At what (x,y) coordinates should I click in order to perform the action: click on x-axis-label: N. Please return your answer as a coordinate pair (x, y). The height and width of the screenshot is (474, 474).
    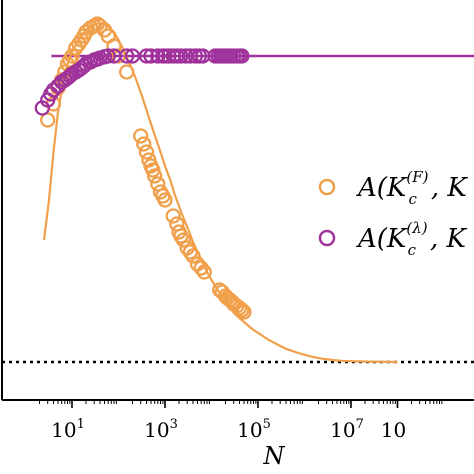
    Looking at the image, I should click on (274, 456).